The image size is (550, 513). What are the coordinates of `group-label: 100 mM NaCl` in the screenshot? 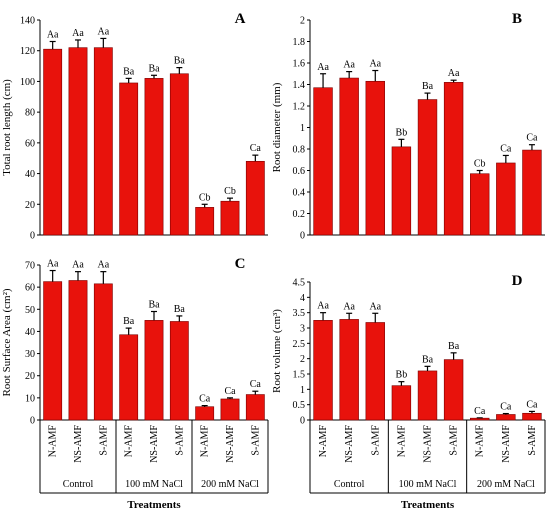 It's located at (154, 484).